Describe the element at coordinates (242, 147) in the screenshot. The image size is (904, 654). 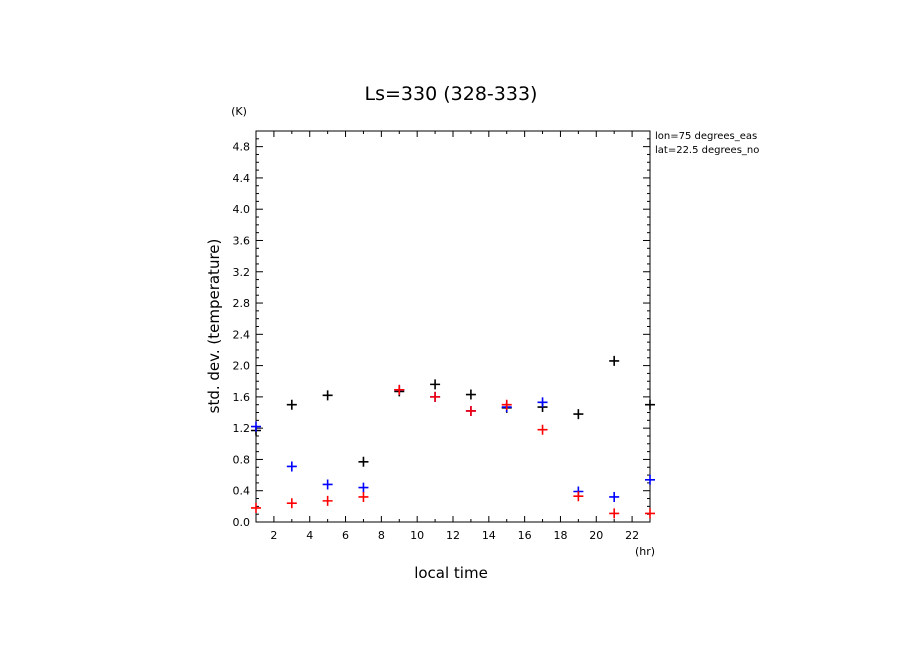
I see `y-tick-label: 4.8` at that location.